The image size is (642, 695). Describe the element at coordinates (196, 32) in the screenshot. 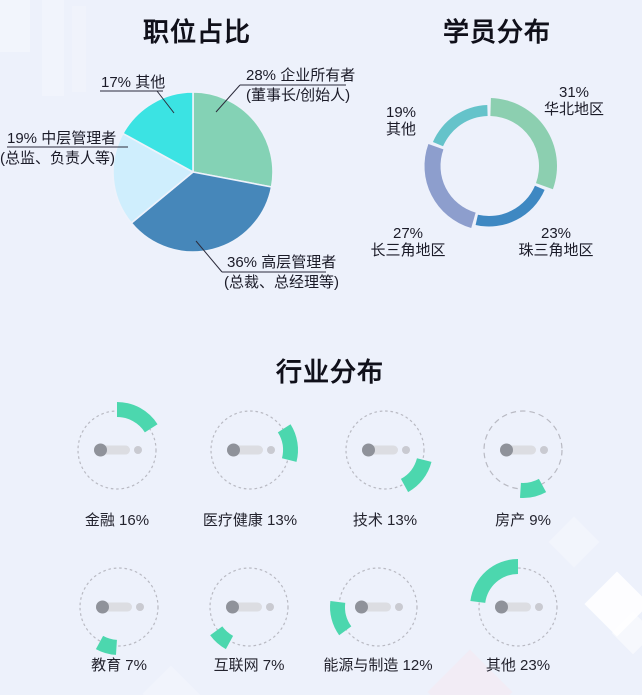

I see `position-chart-title: 职位占比` at that location.